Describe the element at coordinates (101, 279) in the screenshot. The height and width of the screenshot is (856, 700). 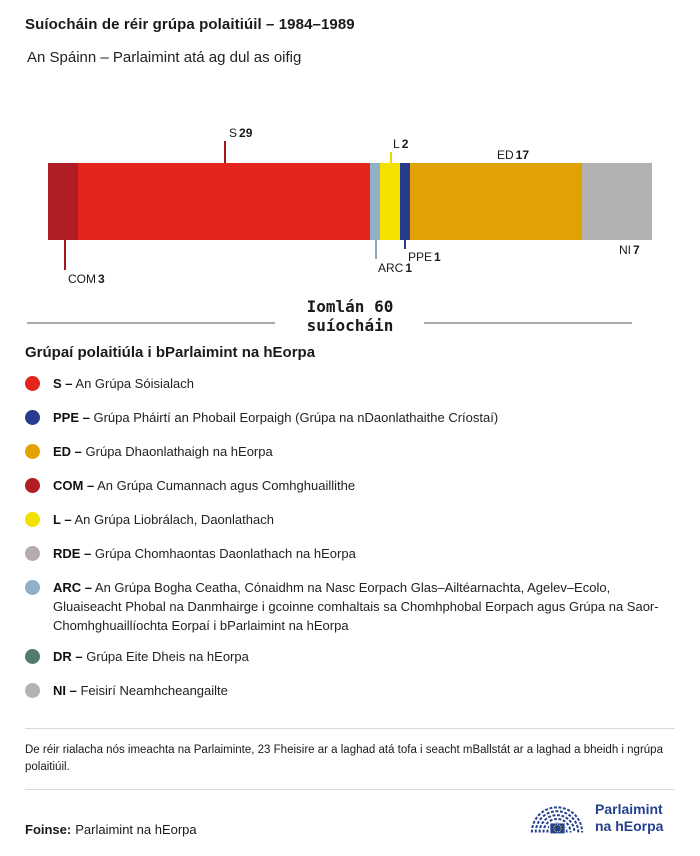
I see `callout-seats: 3` at that location.